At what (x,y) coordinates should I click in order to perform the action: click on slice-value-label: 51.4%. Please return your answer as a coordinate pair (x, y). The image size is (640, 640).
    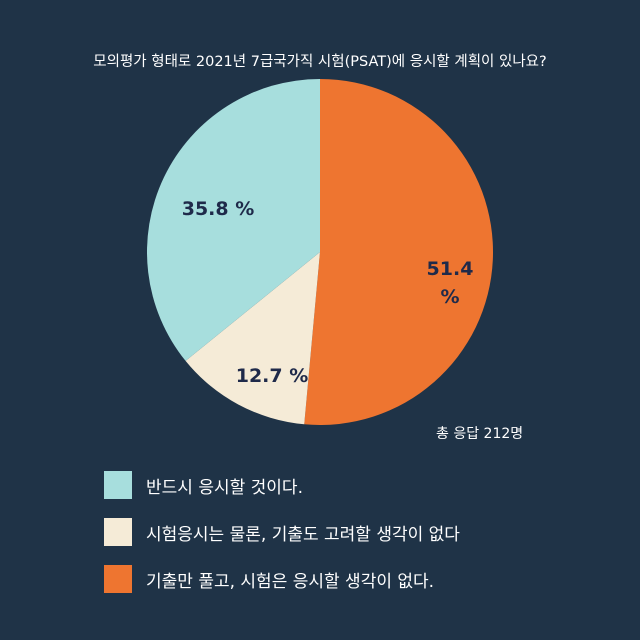
    Looking at the image, I should click on (450, 283).